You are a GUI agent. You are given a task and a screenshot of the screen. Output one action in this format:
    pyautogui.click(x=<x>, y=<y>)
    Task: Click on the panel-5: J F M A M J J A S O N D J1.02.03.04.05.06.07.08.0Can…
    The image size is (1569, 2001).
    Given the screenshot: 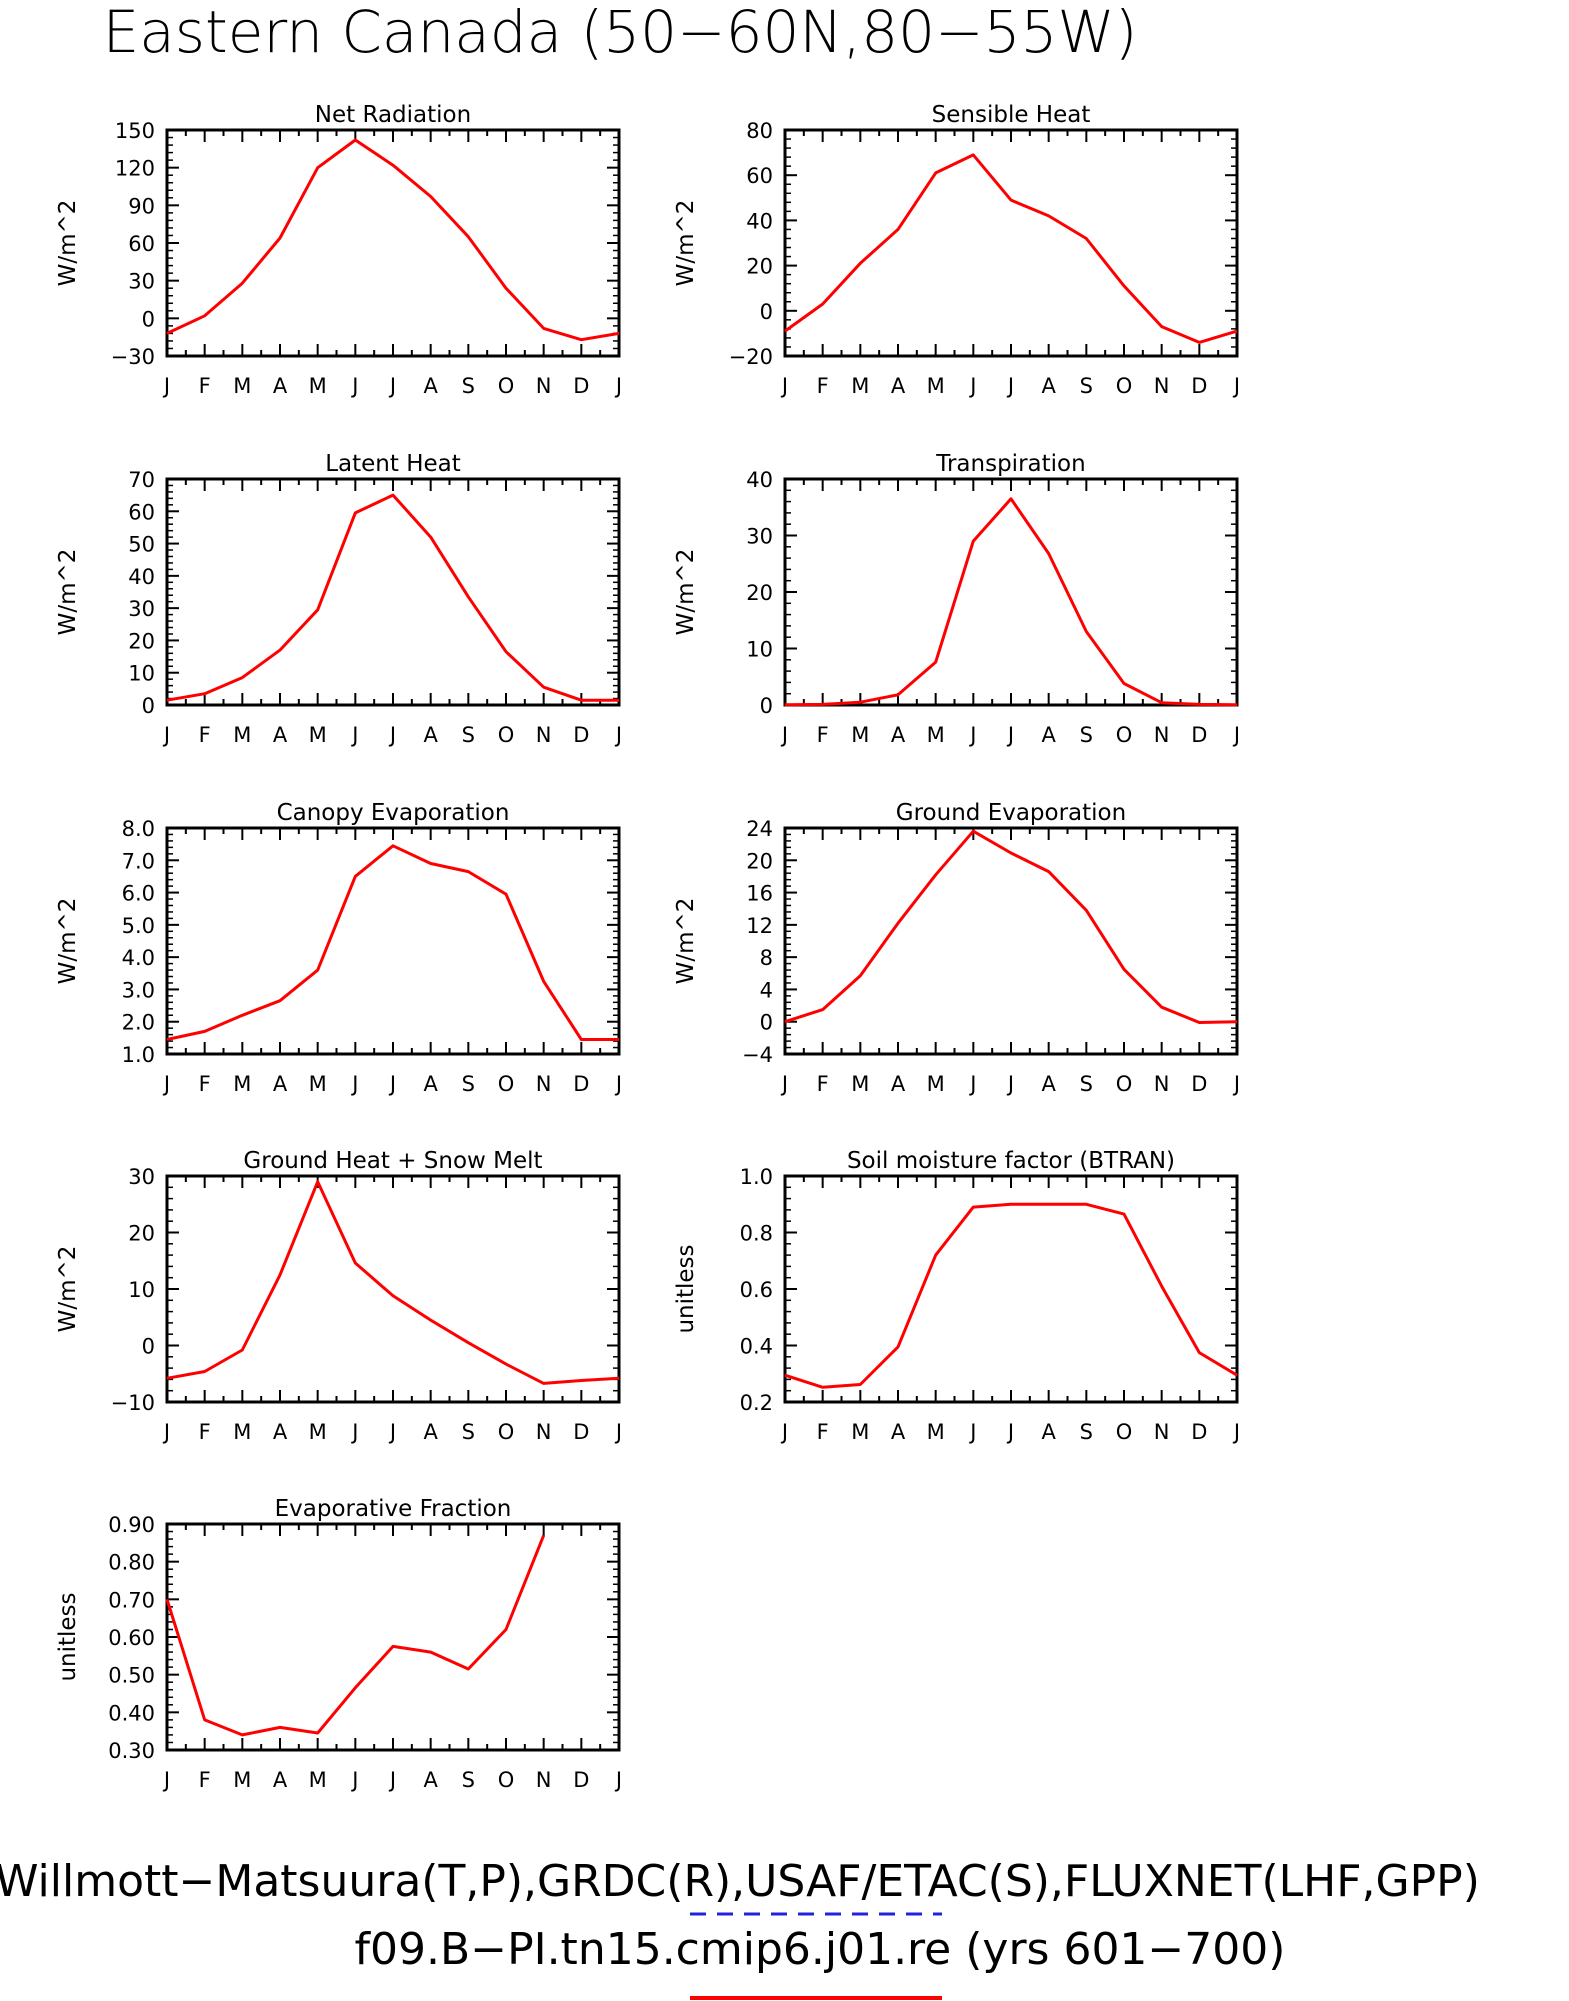 What is the action you would take?
    pyautogui.click(x=338, y=948)
    